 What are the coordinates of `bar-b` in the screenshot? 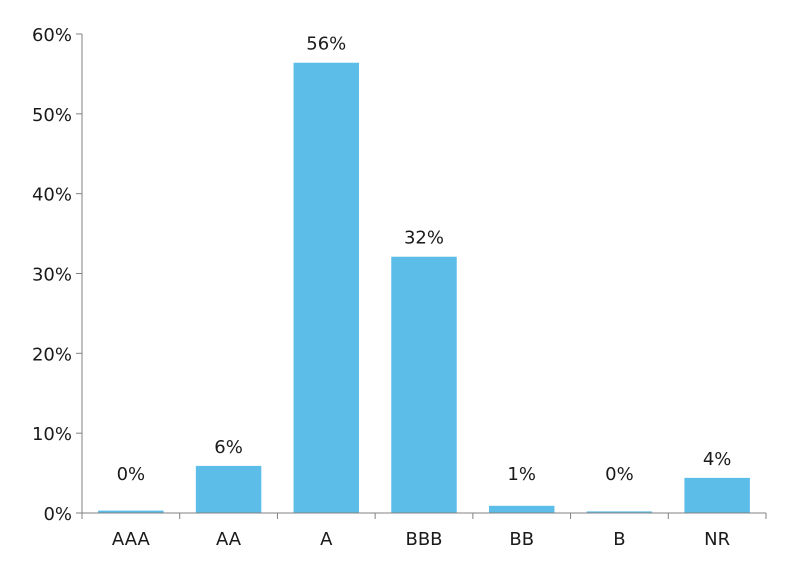 It's located at (619, 512).